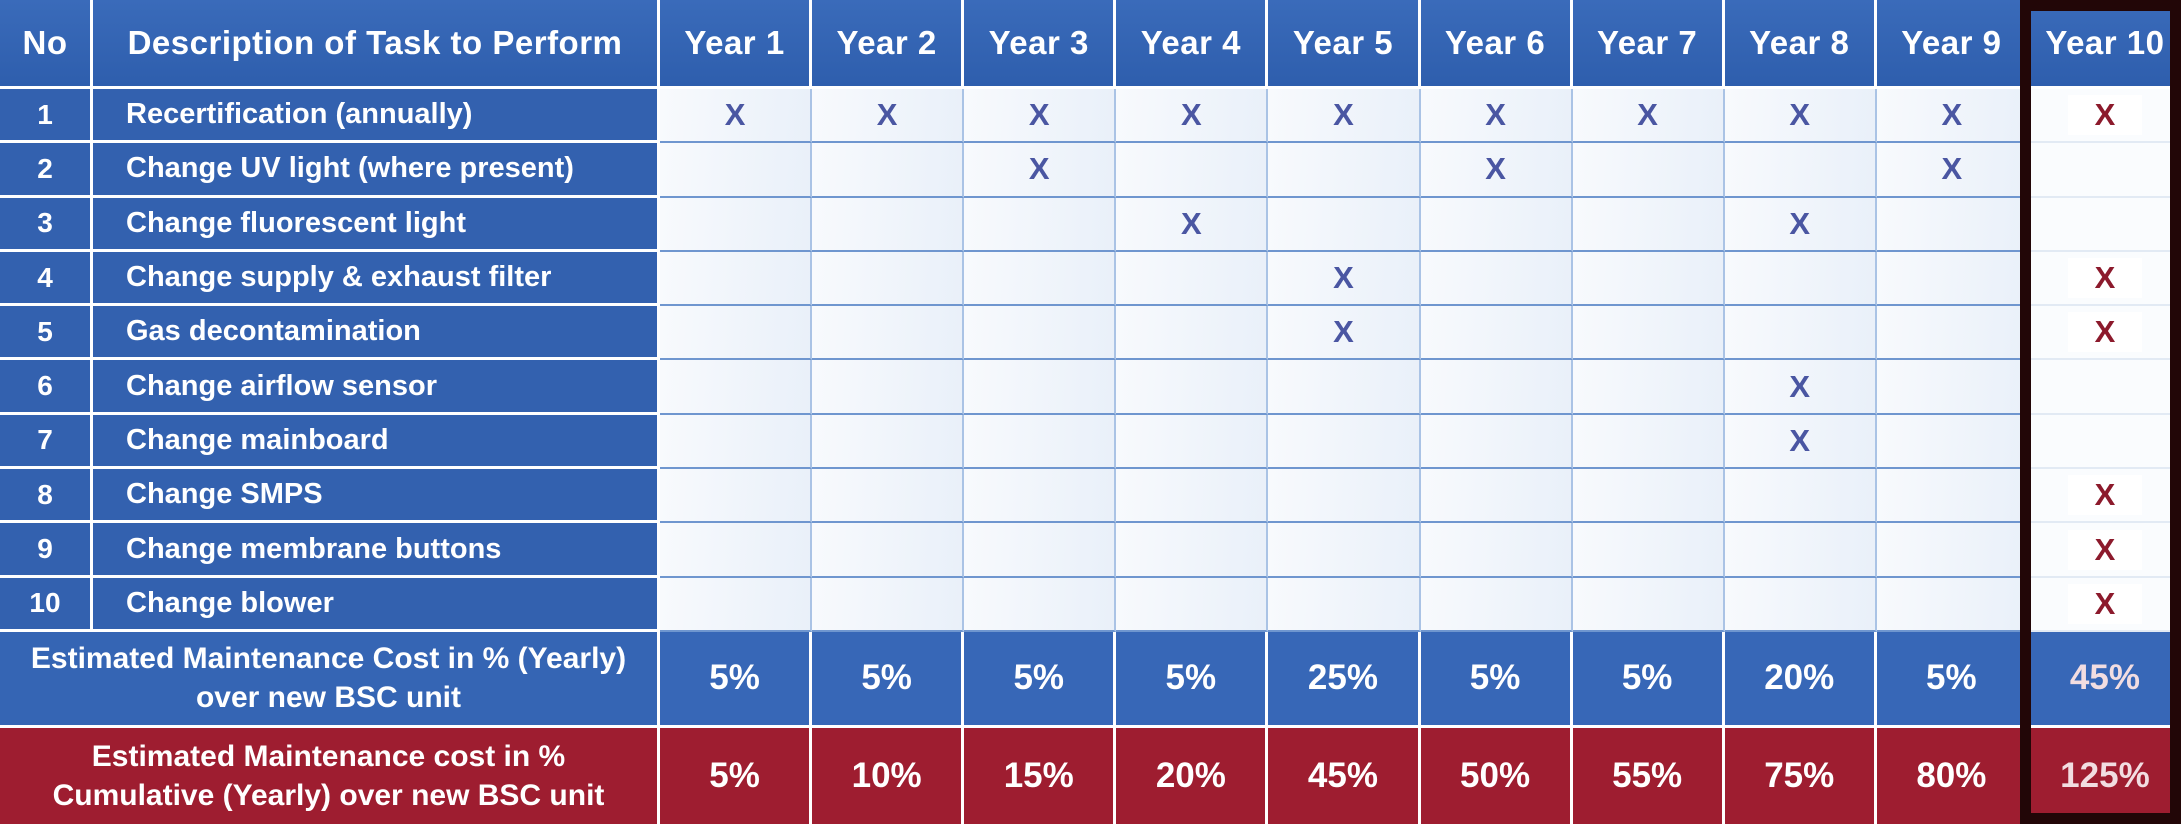 The width and height of the screenshot is (2181, 824). I want to click on task-10-year-2-cell, so click(888, 604).